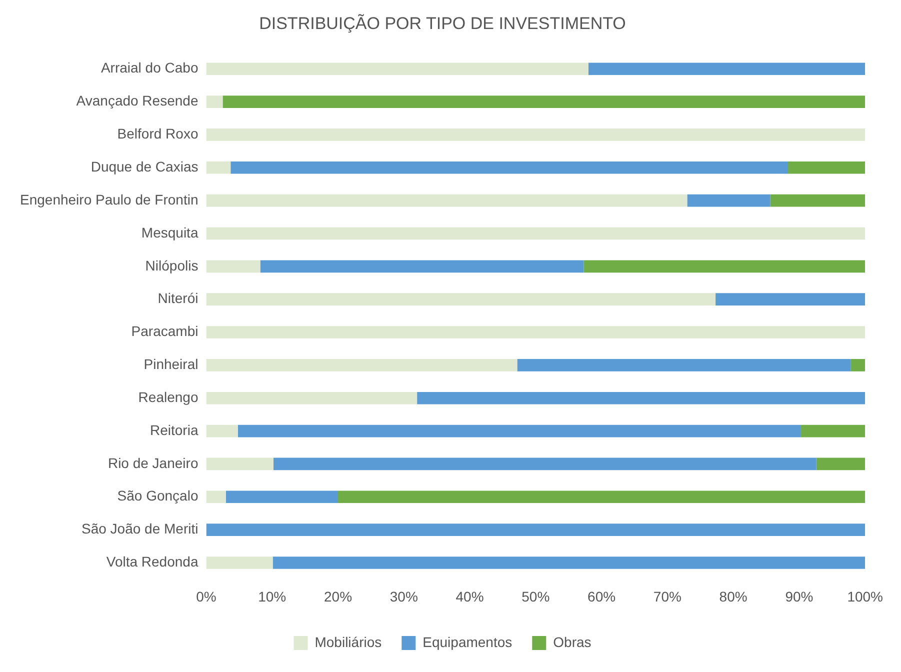 This screenshot has height=672, width=901. Describe the element at coordinates (171, 364) in the screenshot. I see `y-tick-label: Pinheiral` at that location.